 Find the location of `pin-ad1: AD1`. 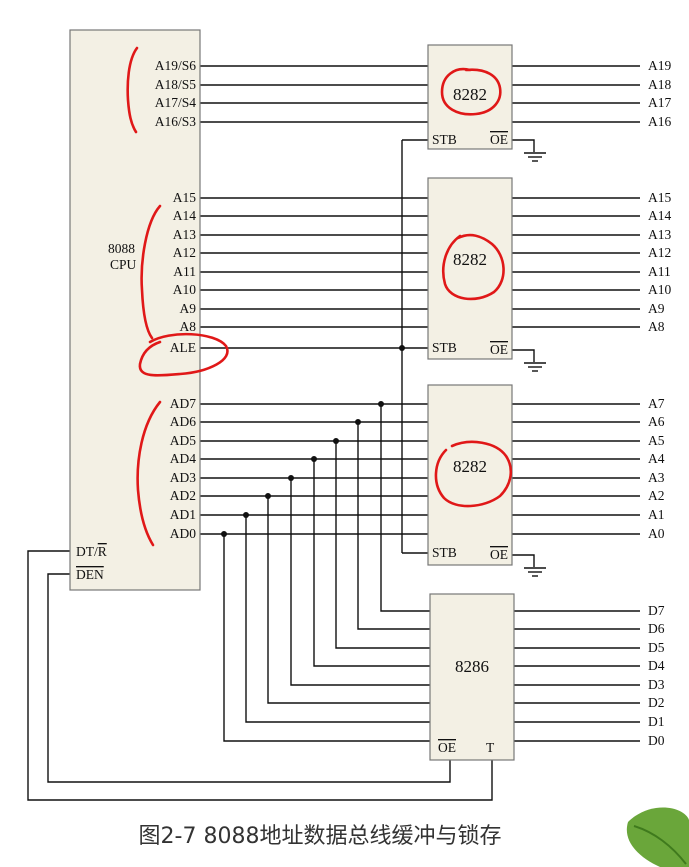

pin-ad1: AD1 is located at coordinates (183, 514).